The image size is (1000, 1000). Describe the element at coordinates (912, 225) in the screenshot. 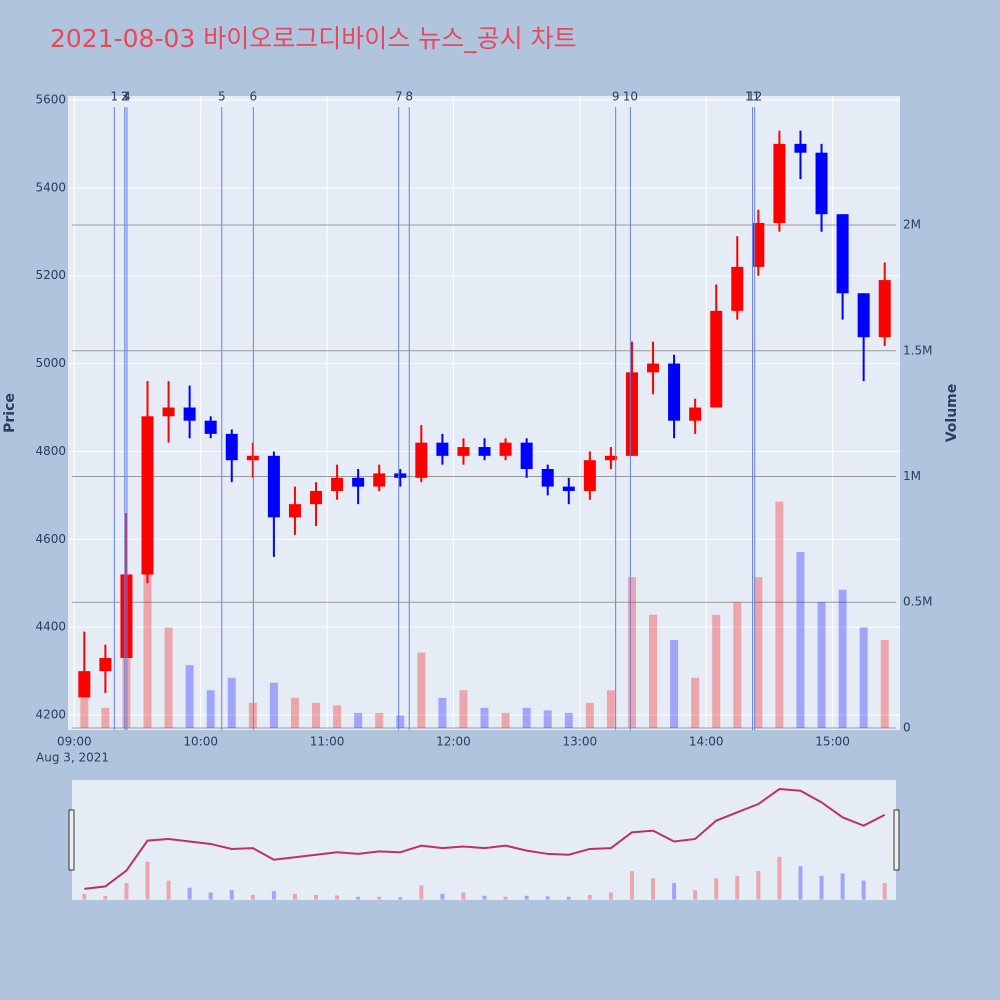

I see `y2-tick-label: 2M` at that location.